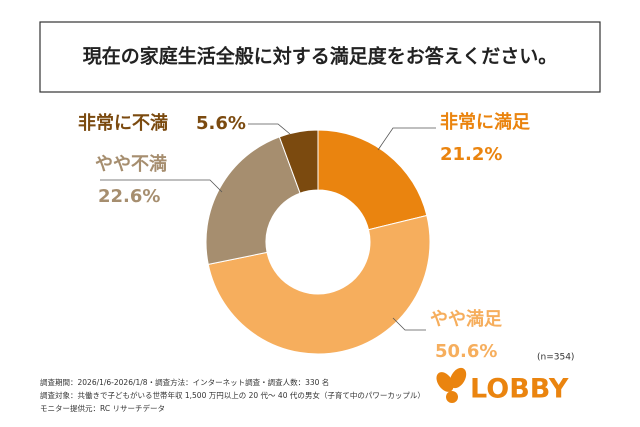  I want to click on title-box, so click(320, 57).